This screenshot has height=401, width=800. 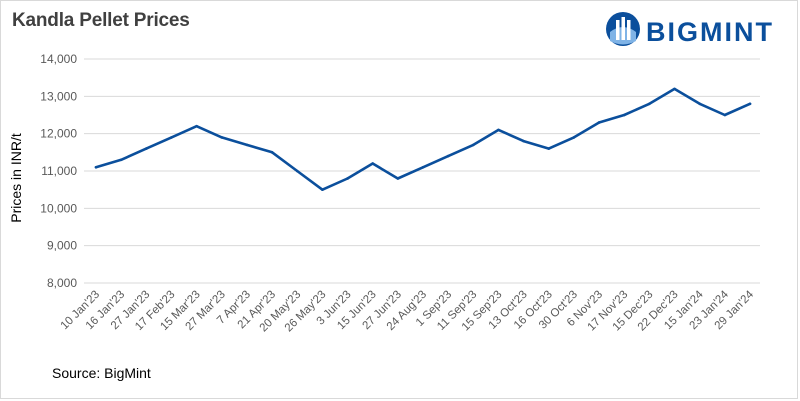 I want to click on source-note: Source: BigMint, so click(x=101, y=373).